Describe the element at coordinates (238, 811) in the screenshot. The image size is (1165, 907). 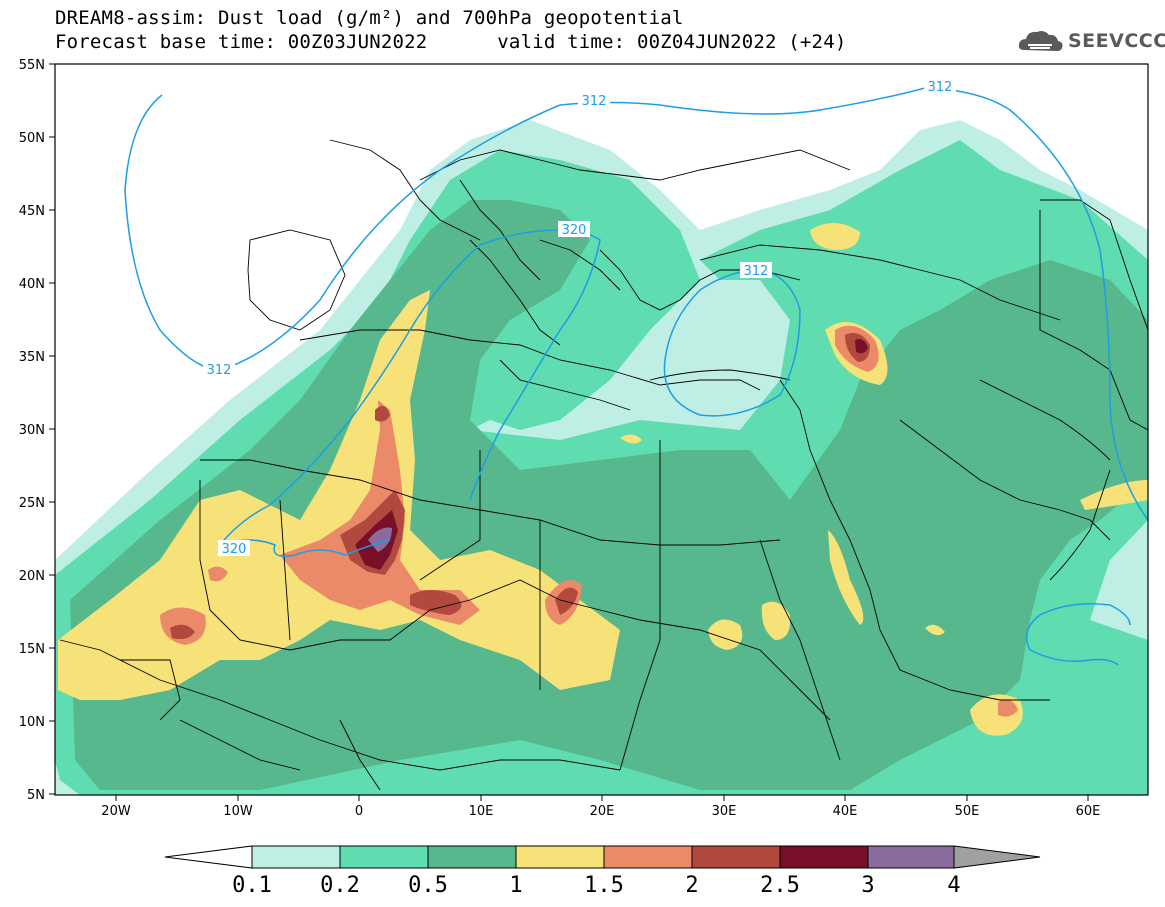
I see `lon-label: 10W` at that location.